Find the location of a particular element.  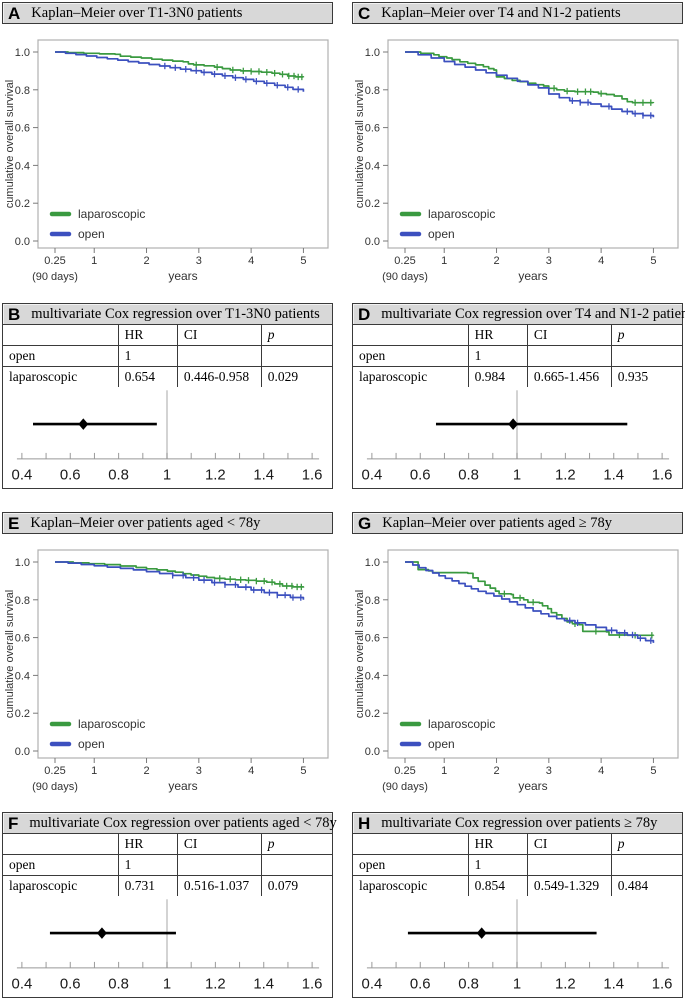

x-tick-label: 0.25 is located at coordinates (54, 261).